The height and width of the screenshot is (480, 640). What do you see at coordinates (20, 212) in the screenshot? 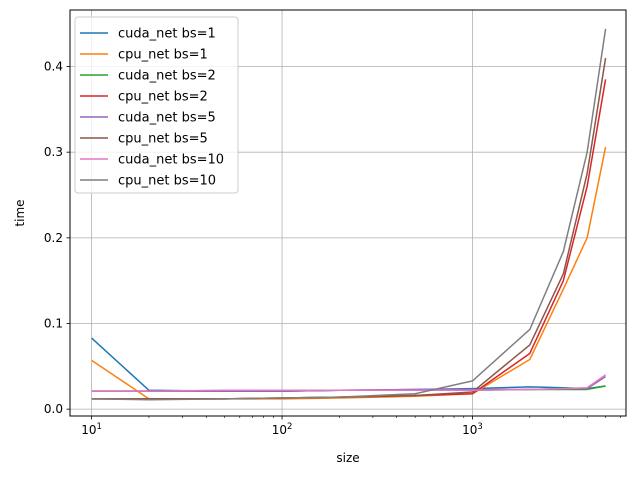
I see `y-axis-label: time` at bounding box center [20, 212].